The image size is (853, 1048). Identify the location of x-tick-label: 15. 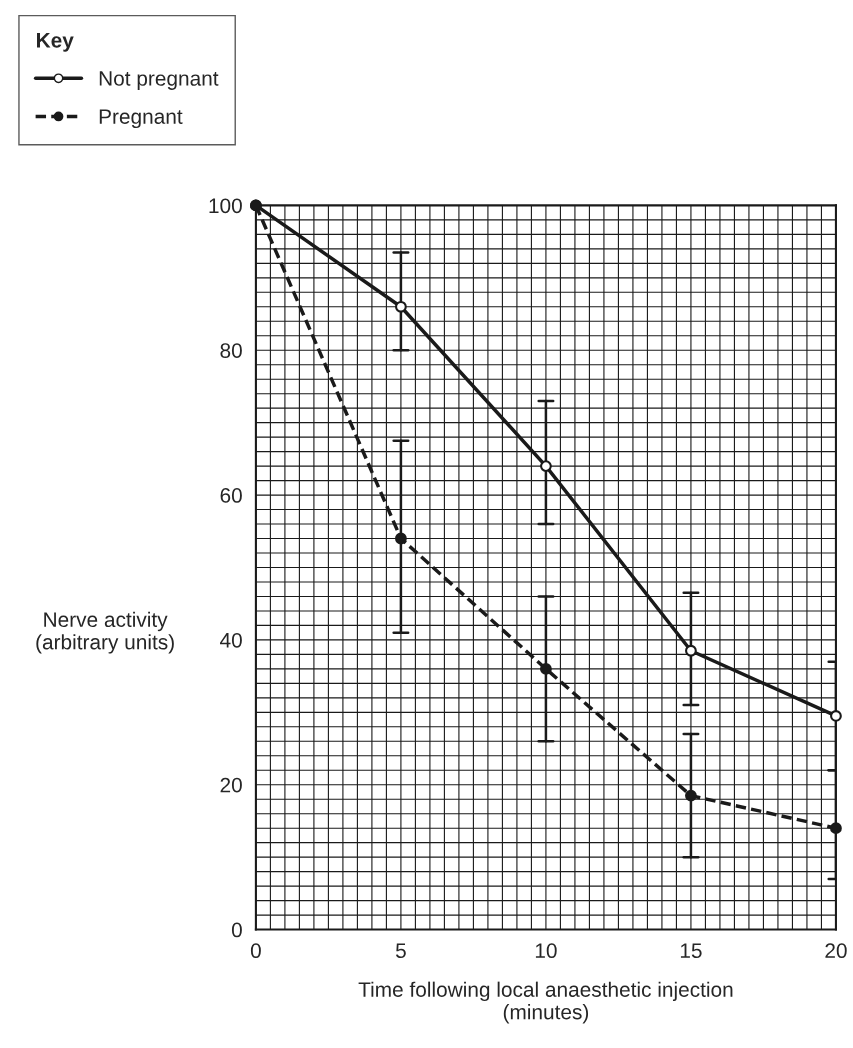
(691, 951).